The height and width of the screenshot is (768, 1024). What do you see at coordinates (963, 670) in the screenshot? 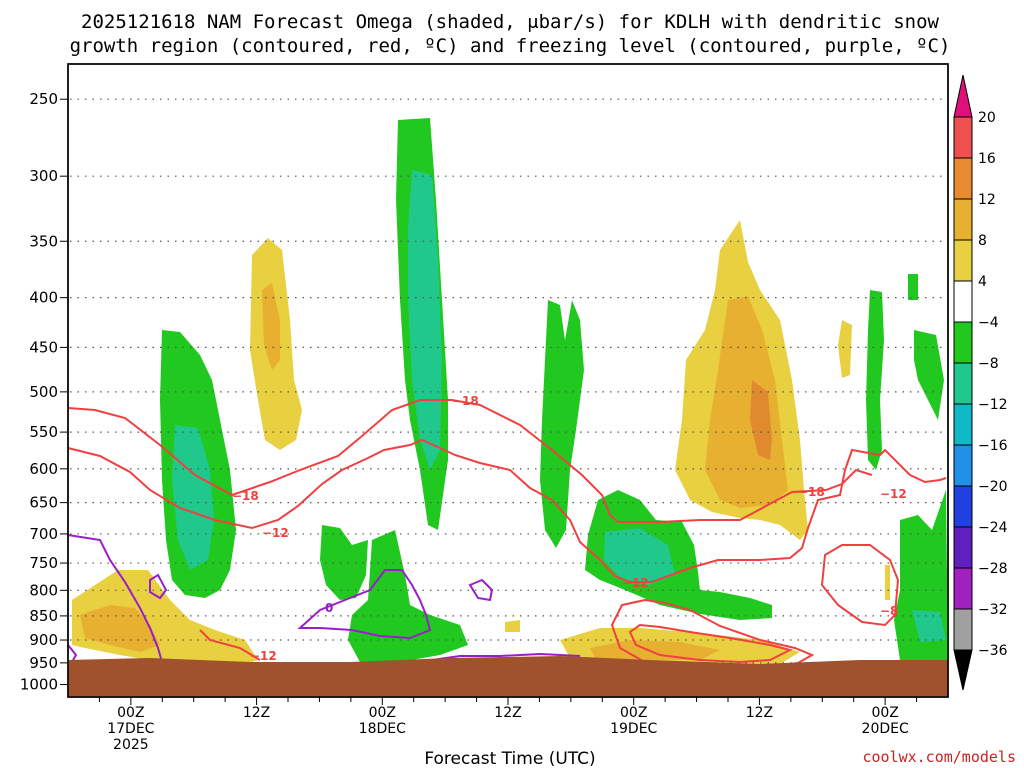
I see `colorbar-min-arrow` at bounding box center [963, 670].